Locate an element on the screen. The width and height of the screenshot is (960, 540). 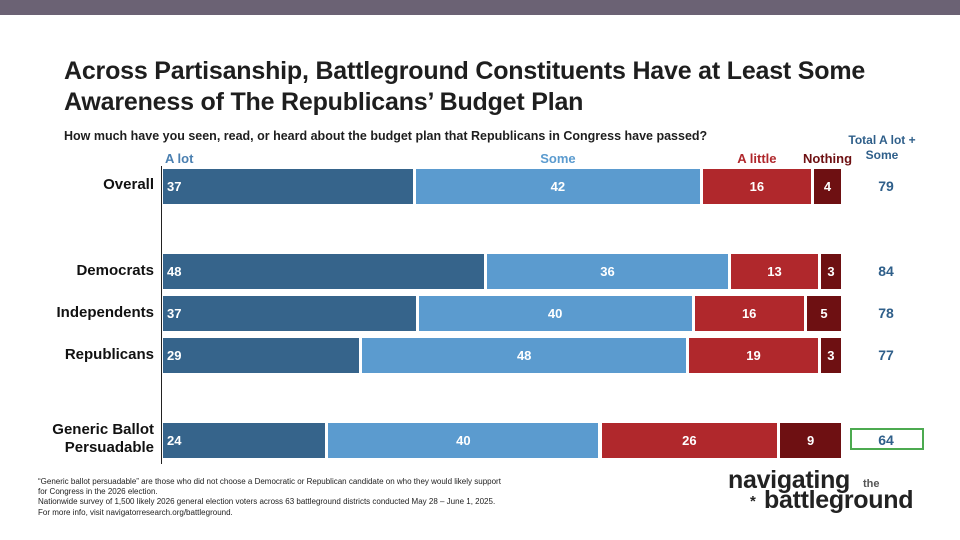
legend-item: A little is located at coordinates (757, 158).